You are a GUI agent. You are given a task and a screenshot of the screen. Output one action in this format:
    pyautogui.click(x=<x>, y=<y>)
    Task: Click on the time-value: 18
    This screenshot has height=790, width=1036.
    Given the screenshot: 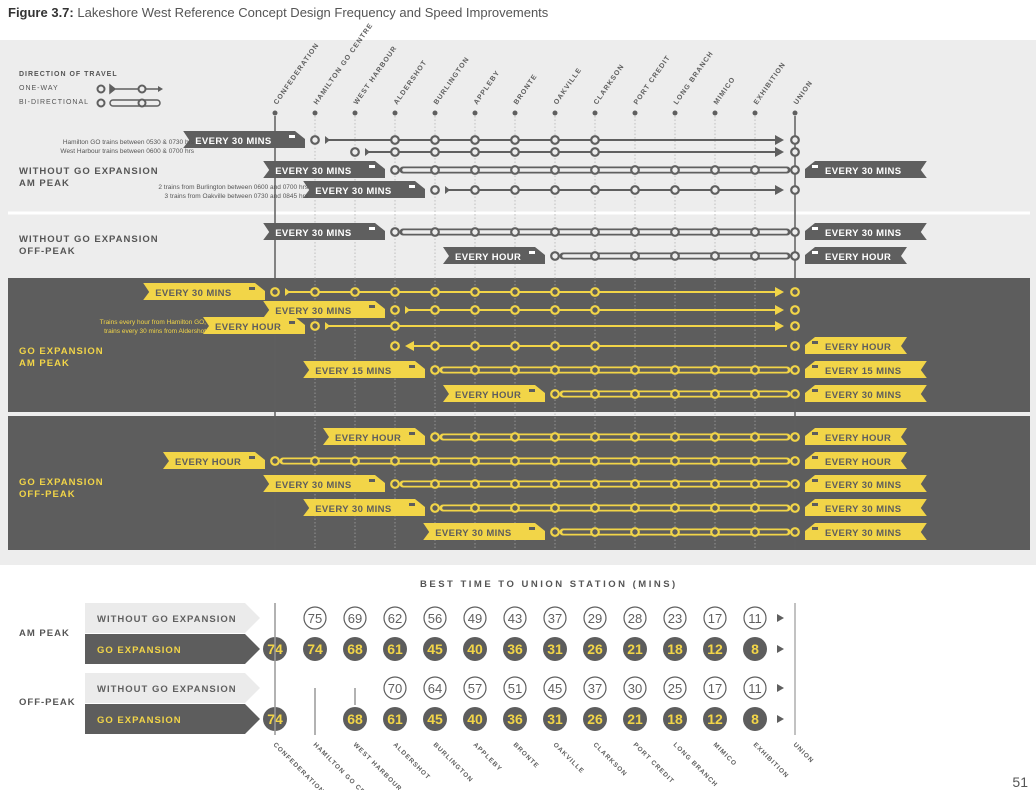 What is the action you would take?
    pyautogui.click(x=675, y=649)
    